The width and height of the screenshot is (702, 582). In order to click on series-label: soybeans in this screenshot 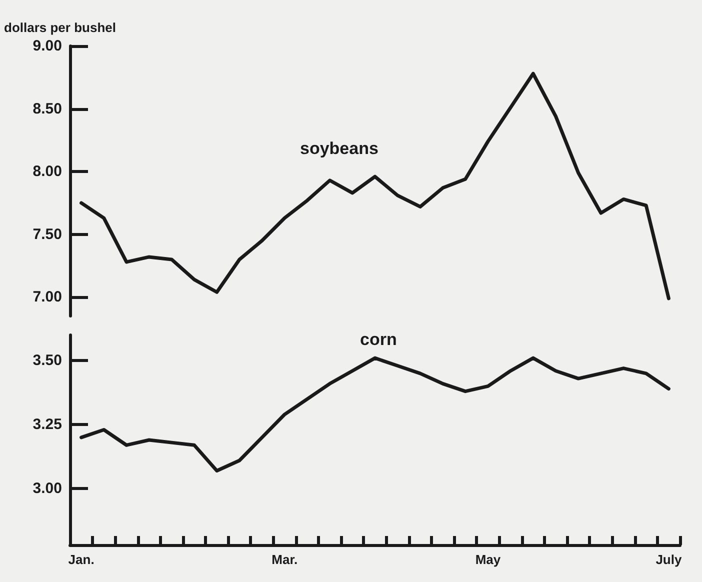, I will do `click(339, 148)`.